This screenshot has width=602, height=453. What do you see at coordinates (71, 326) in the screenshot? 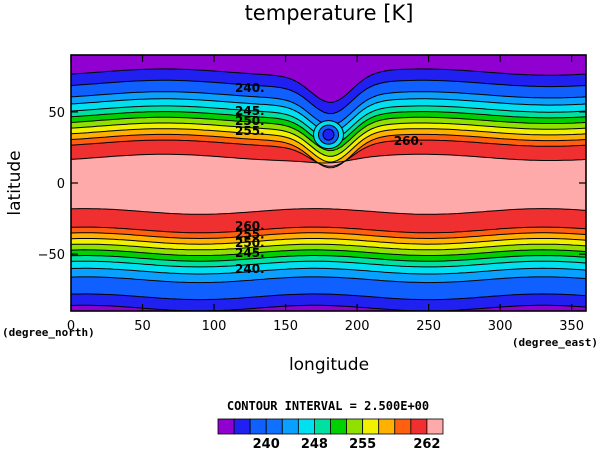
I see `x-tick-label-0: 0` at bounding box center [71, 326].